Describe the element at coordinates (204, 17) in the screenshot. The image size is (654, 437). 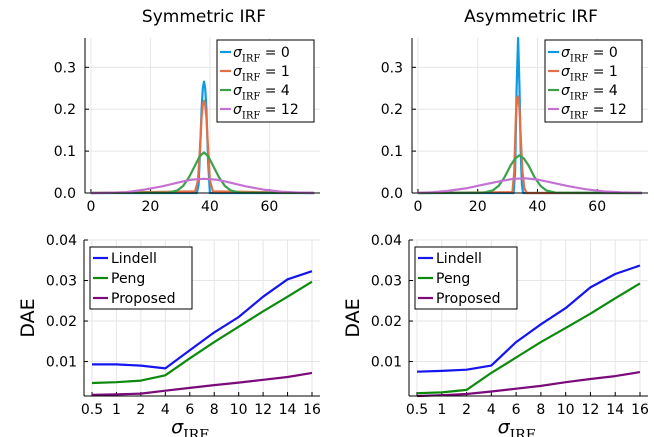
I see `panel-title: Symmetric IRF` at that location.